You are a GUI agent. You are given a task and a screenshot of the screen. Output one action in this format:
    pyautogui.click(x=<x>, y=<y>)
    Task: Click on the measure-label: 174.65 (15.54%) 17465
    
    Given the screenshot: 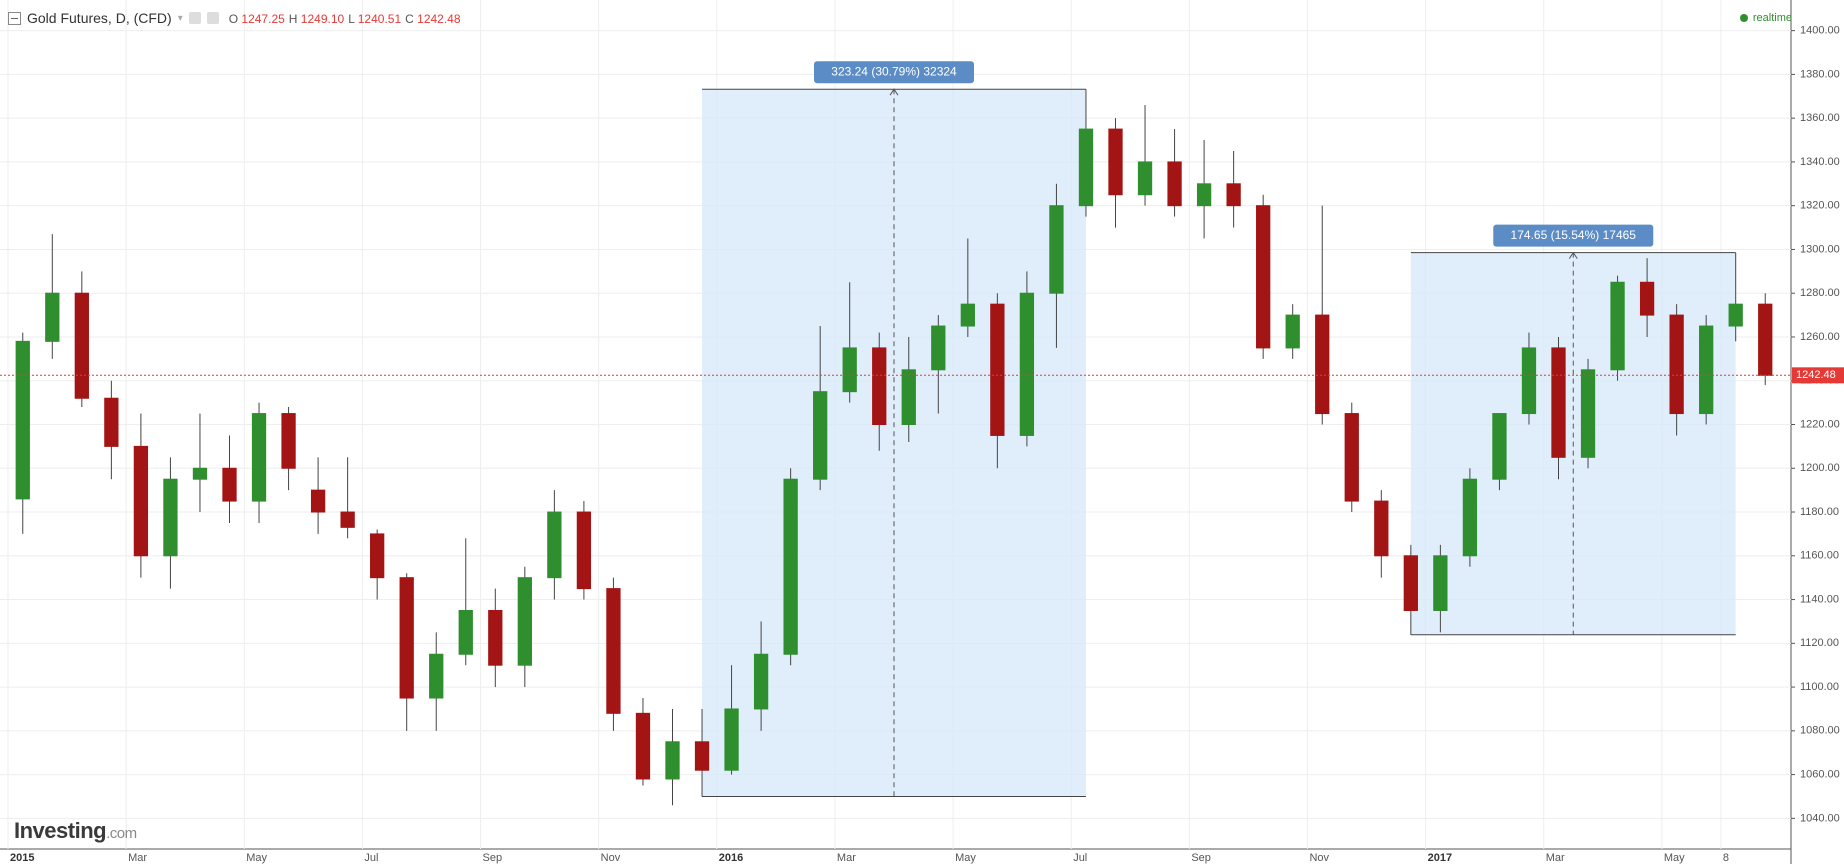 What is the action you would take?
    pyautogui.click(x=1574, y=235)
    